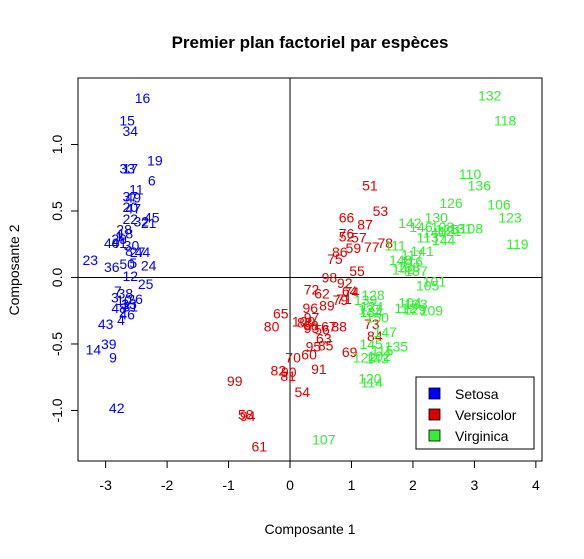  Describe the element at coordinates (293, 357) in the screenshot. I see `point-label-versicolor: 70` at that location.